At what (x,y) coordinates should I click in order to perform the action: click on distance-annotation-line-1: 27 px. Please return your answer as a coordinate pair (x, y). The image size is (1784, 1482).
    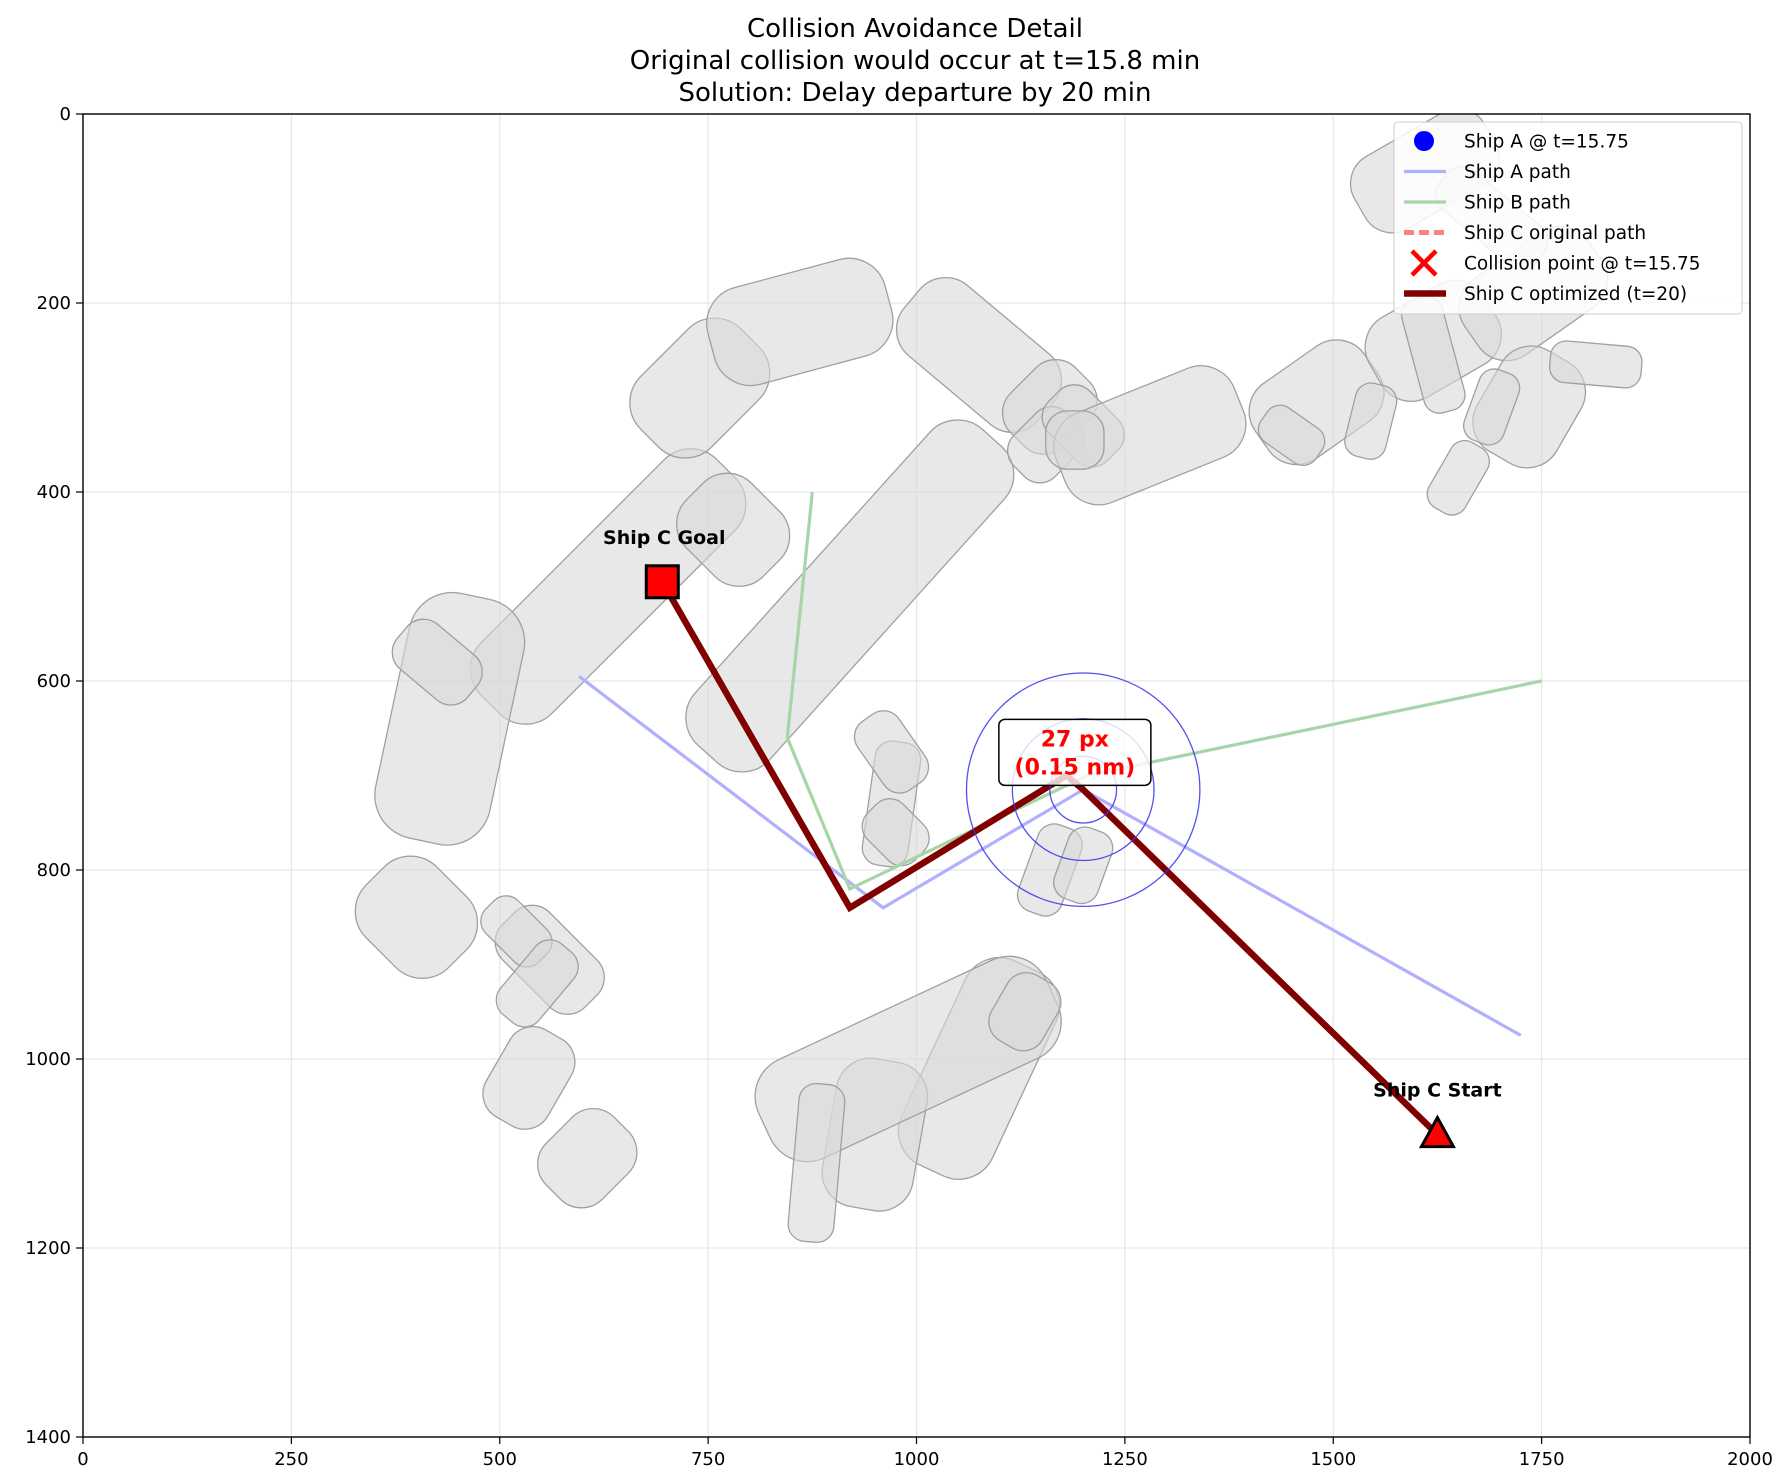
    Looking at the image, I should click on (1075, 739).